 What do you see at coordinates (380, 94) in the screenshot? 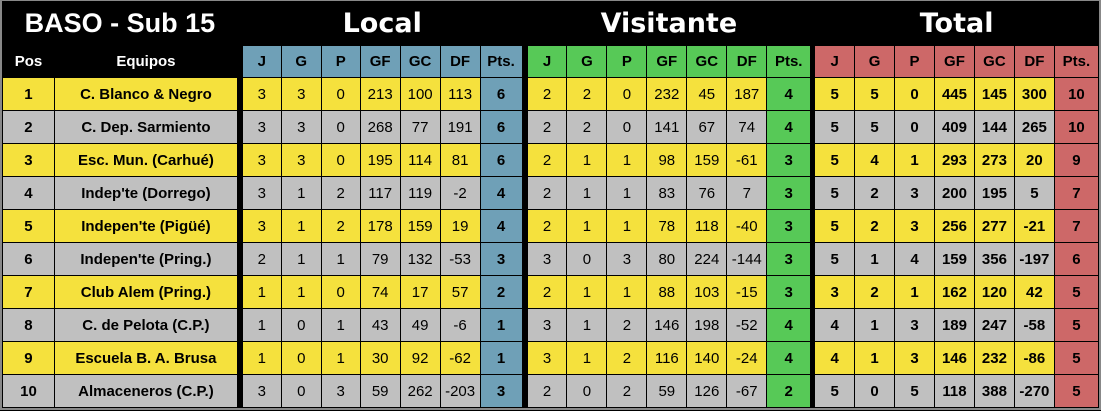
I see `local-gf-cell: 213` at bounding box center [380, 94].